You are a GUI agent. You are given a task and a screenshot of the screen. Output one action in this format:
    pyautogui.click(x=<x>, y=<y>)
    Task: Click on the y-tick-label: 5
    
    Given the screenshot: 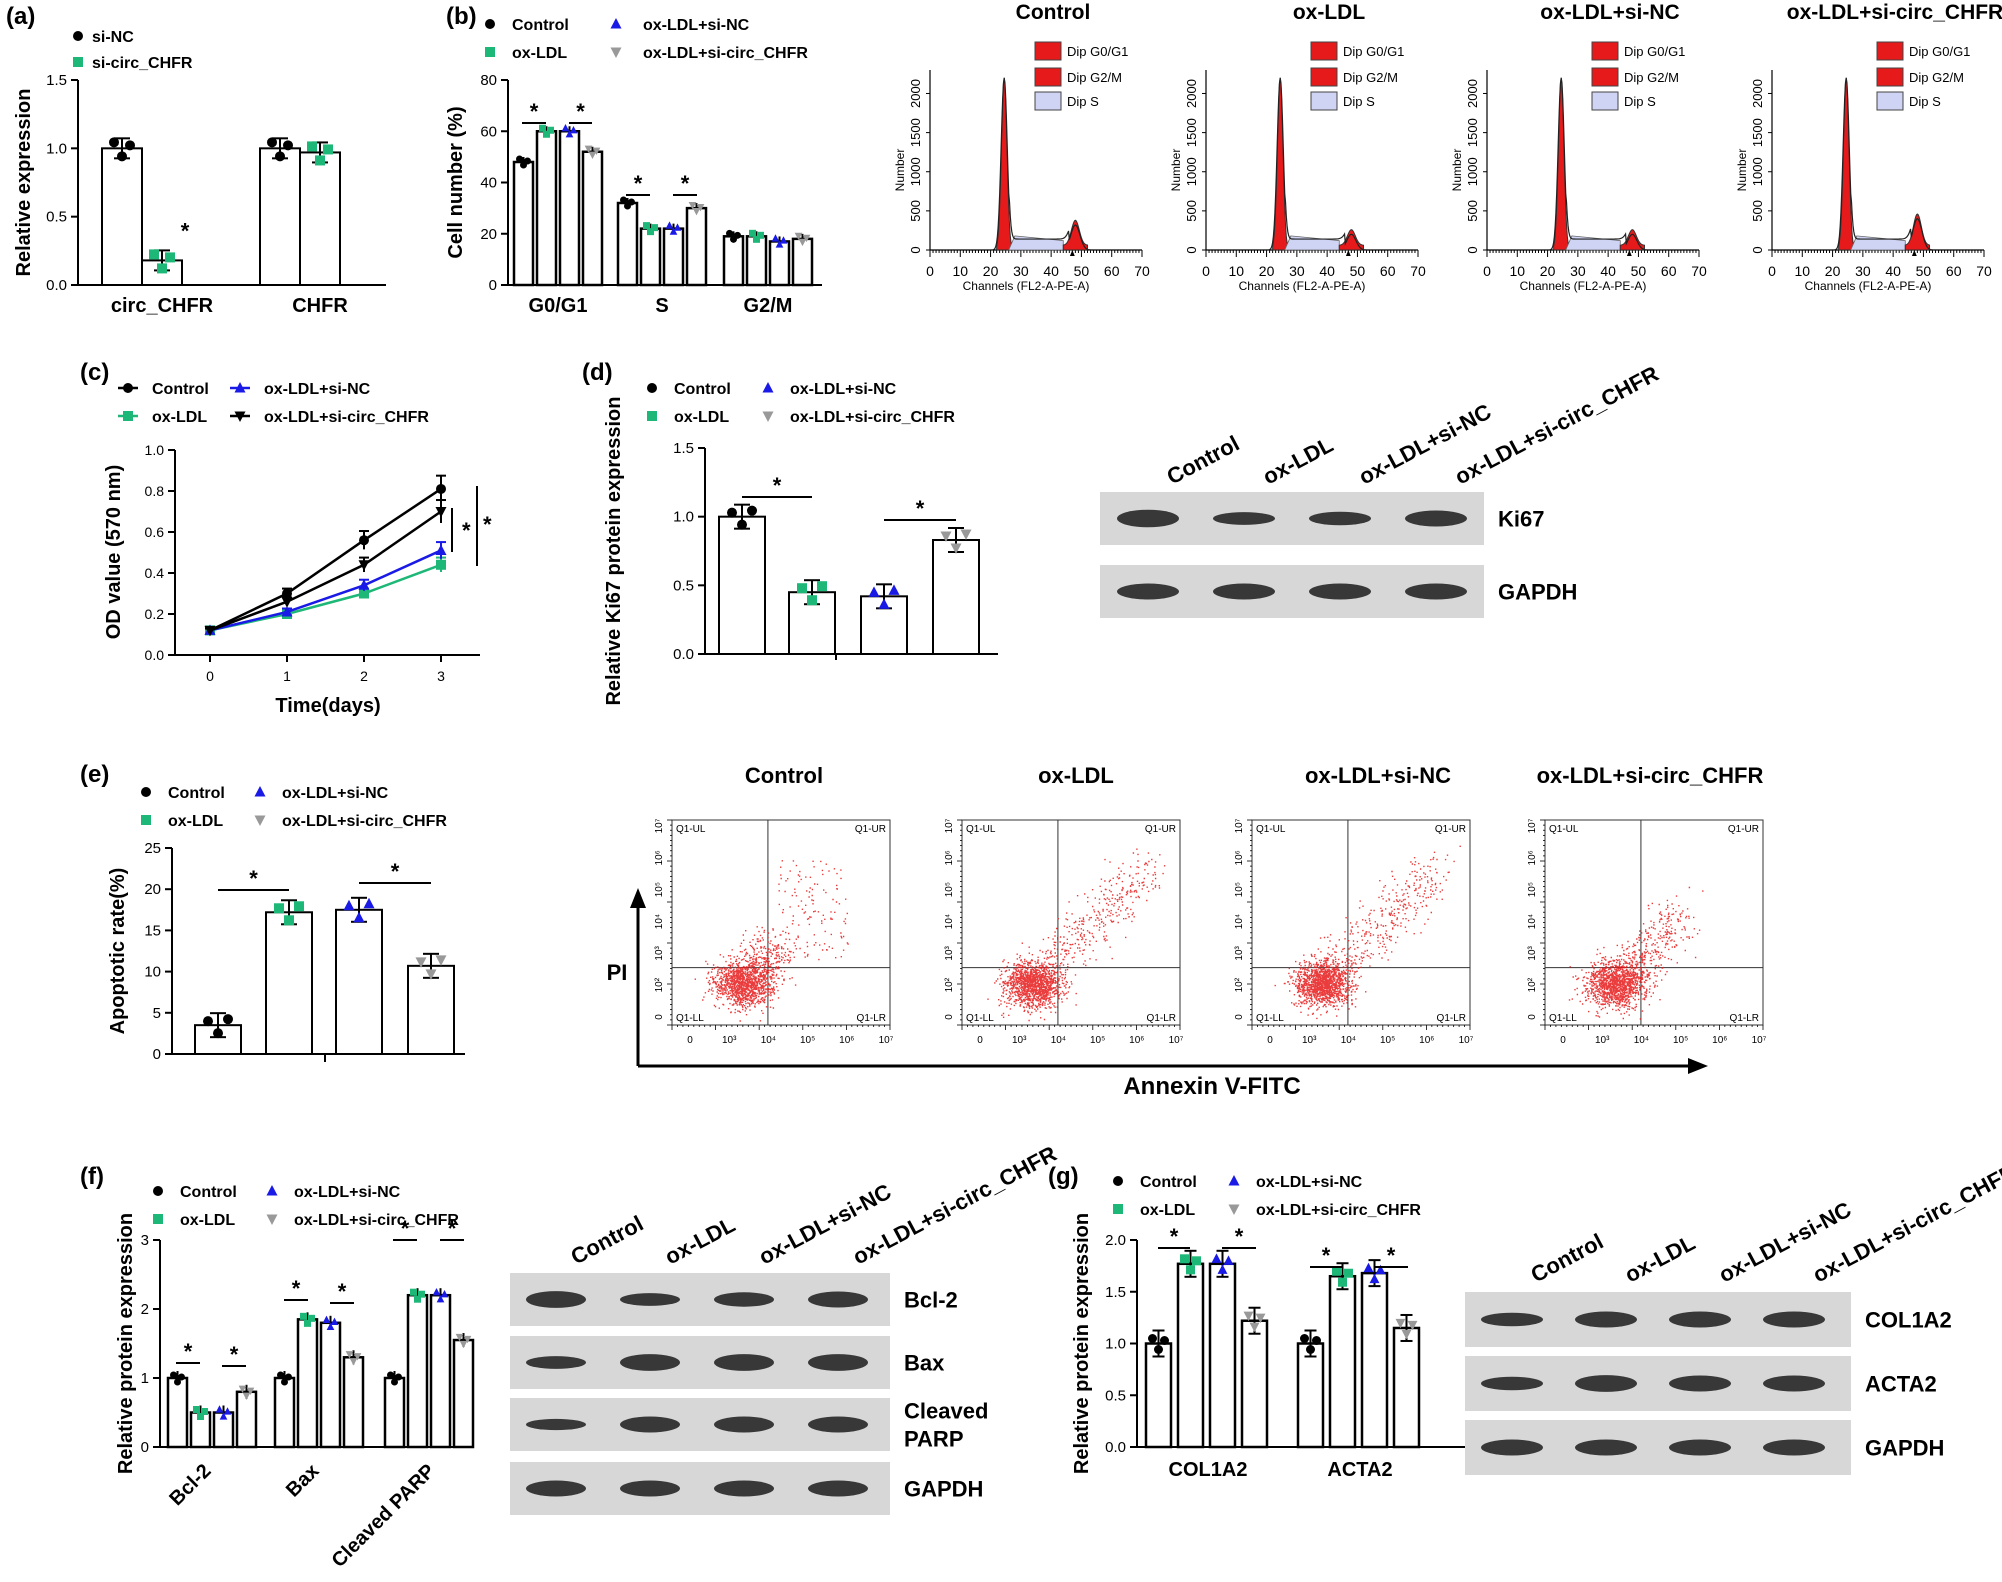 What is the action you would take?
    pyautogui.click(x=157, y=1013)
    